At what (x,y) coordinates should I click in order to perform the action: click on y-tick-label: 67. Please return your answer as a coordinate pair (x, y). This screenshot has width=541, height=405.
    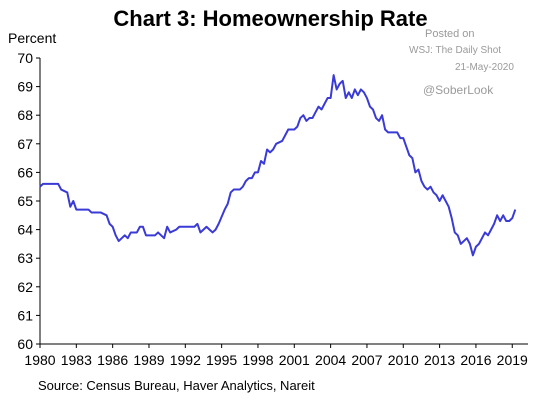
    Looking at the image, I should click on (25, 144).